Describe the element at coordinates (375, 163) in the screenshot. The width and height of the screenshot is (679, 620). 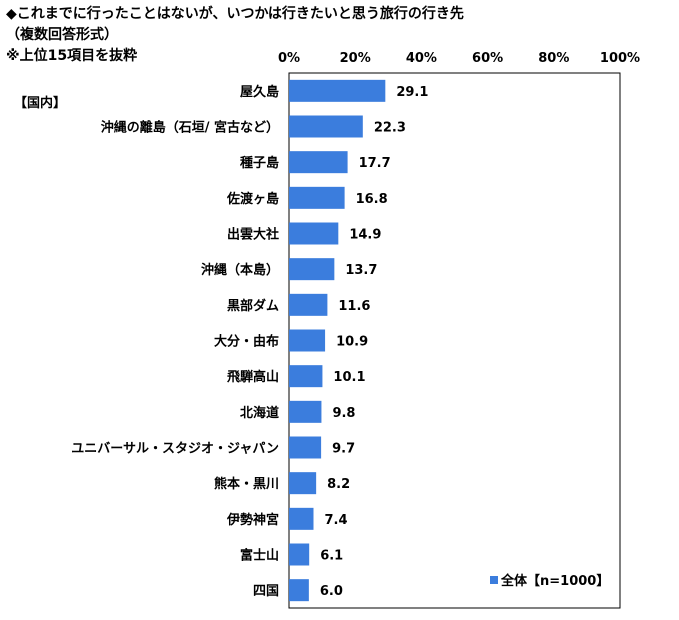
I see `value-label: 17.7` at that location.